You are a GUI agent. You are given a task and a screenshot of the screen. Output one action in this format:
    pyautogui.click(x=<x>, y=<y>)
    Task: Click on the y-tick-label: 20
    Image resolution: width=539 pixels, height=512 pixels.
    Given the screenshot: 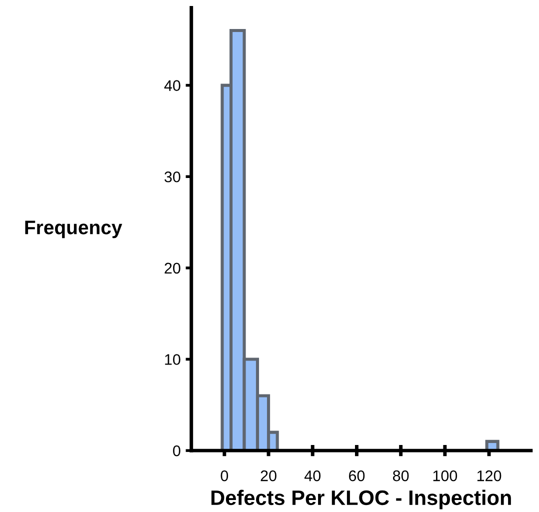 What is the action you would take?
    pyautogui.click(x=172, y=268)
    